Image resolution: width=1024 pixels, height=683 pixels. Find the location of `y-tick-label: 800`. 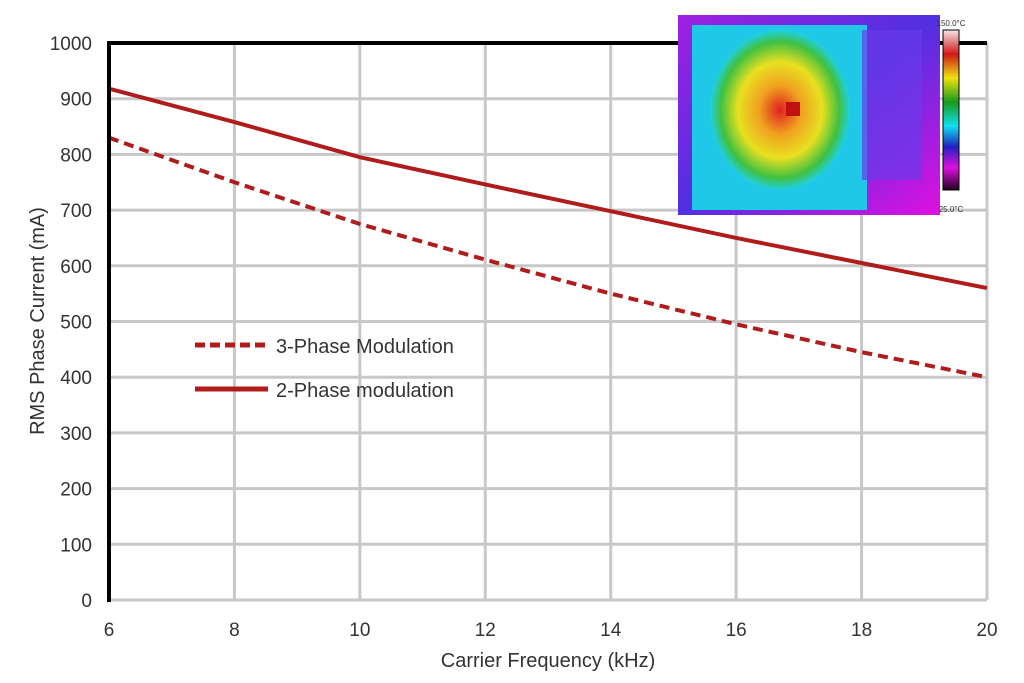

y-tick-label: 800 is located at coordinates (76, 155).